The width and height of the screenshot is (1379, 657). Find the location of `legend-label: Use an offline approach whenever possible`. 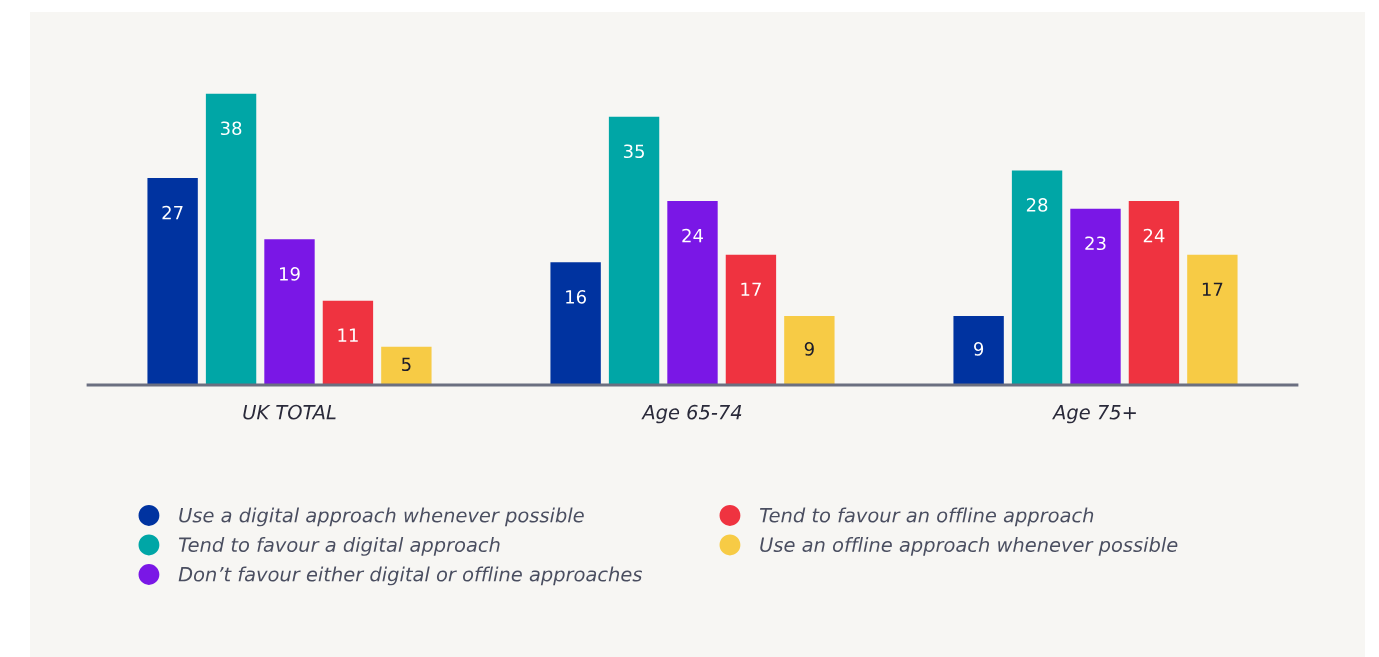

legend-label: Use an offline approach whenever possible is located at coordinates (969, 546).